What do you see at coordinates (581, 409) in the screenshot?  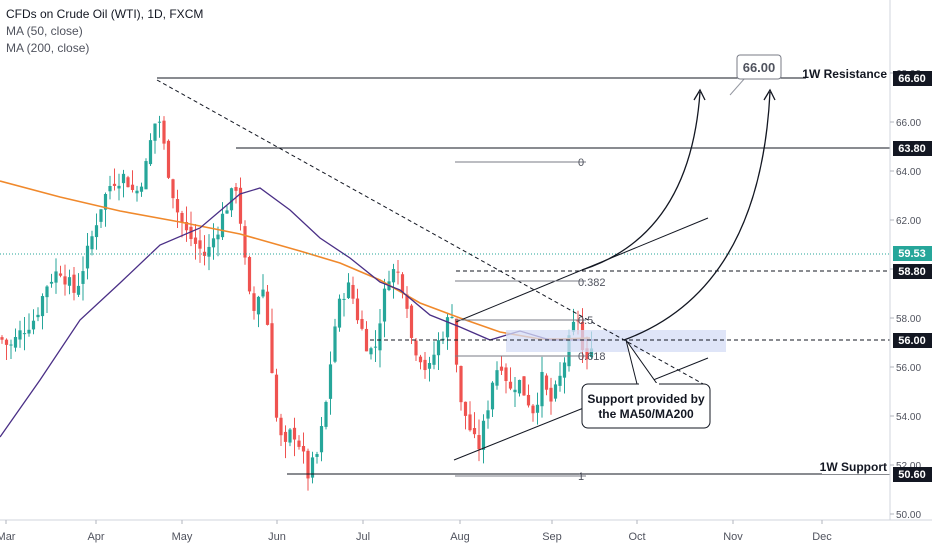 I see `channel-lower-line` at bounding box center [581, 409].